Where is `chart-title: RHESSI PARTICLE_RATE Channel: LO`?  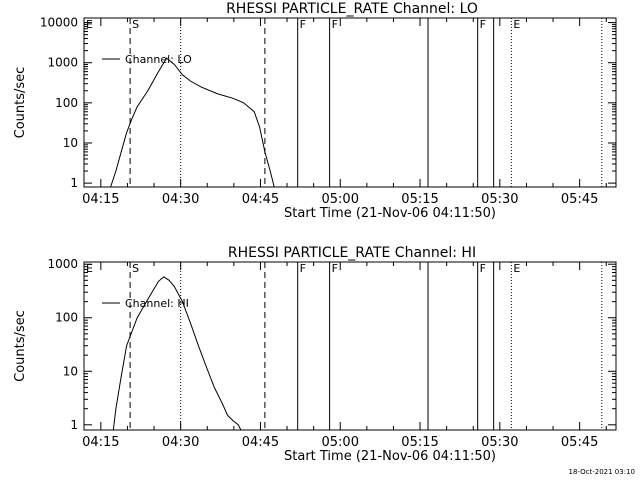 chart-title: RHESSI PARTICLE_RATE Channel: LO is located at coordinates (352, 9).